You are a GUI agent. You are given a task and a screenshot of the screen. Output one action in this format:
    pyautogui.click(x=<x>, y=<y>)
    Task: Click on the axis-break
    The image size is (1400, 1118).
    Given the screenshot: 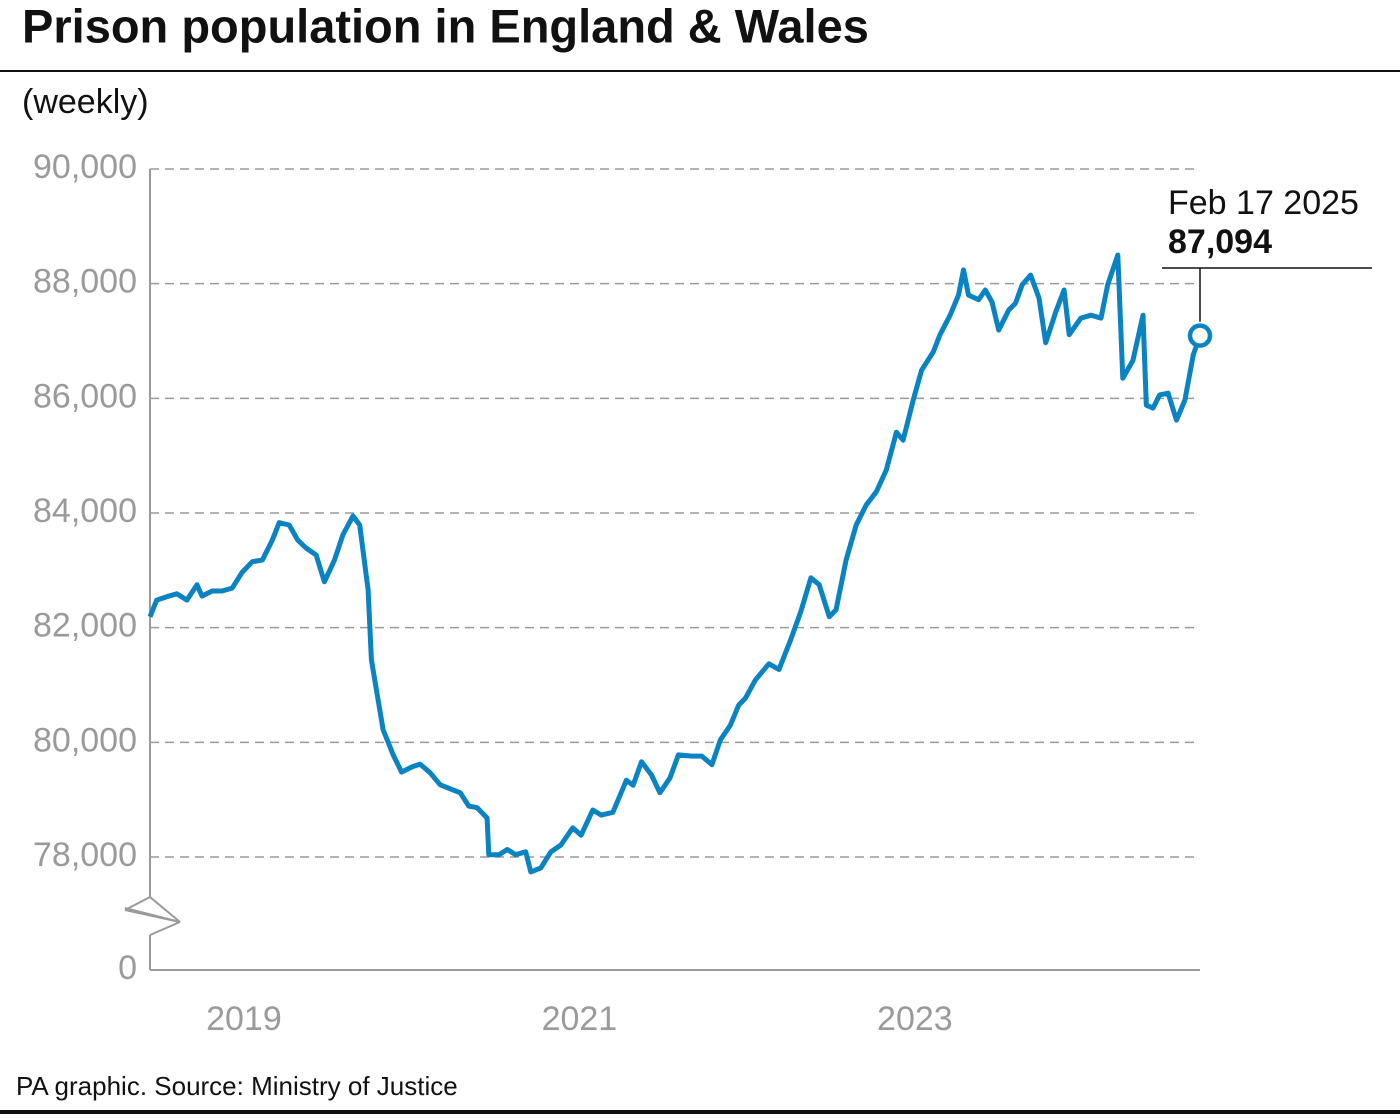 What is the action you would take?
    pyautogui.click(x=152, y=916)
    